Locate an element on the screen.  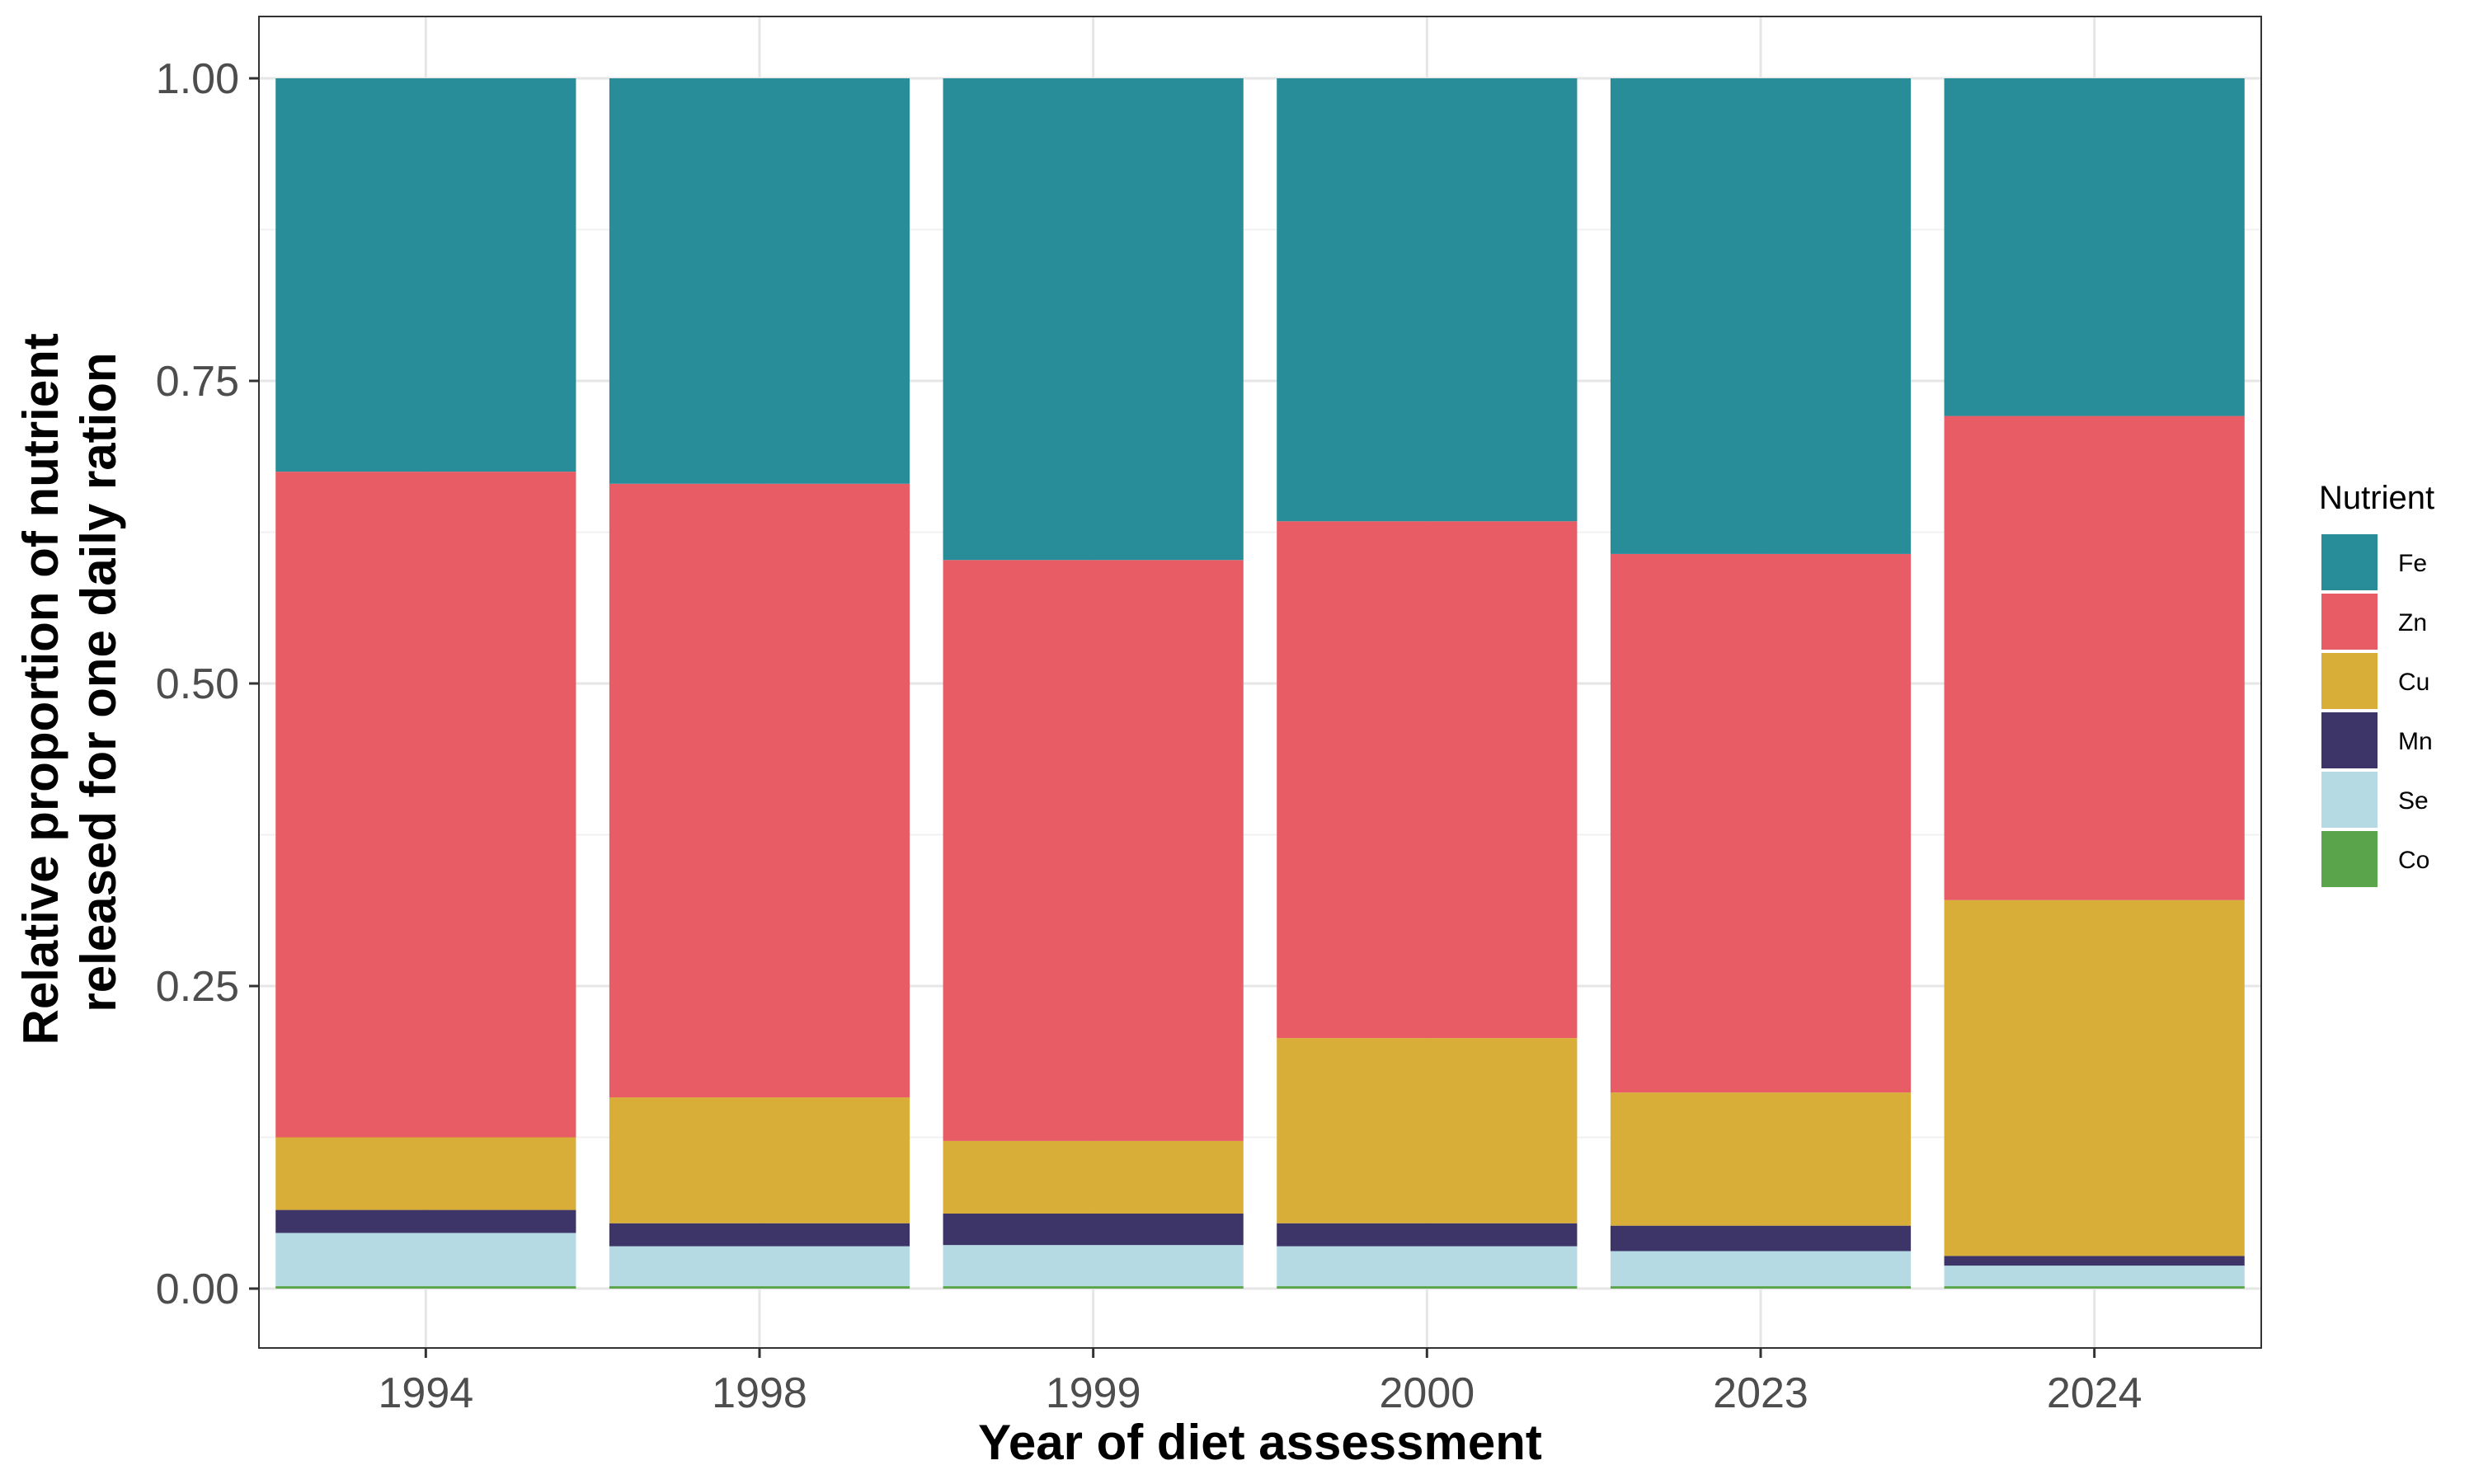
bar-zn-2024 is located at coordinates (2094, 658).